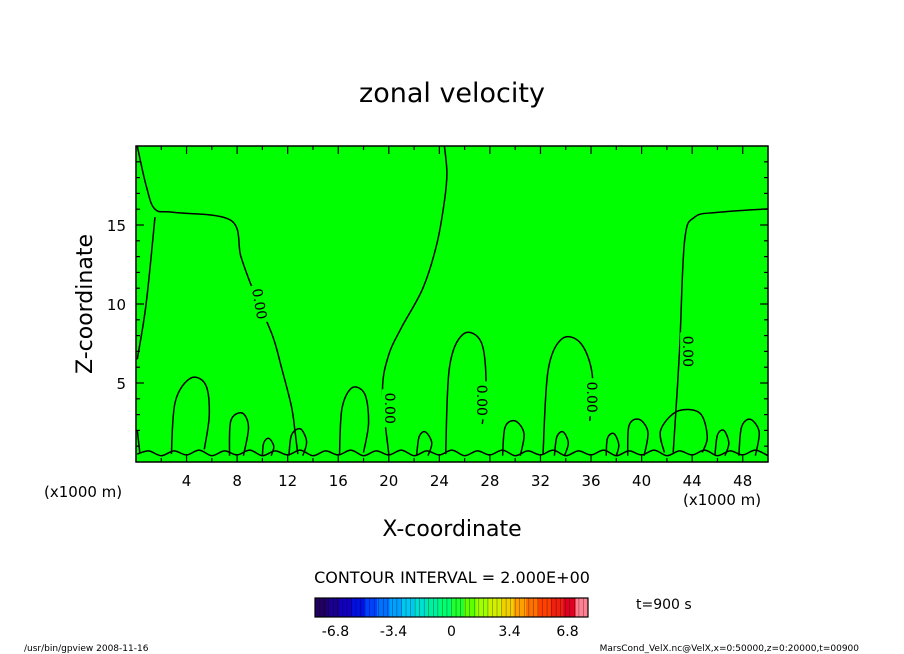  What do you see at coordinates (287, 481) in the screenshot?
I see `x-tick-label: 12` at bounding box center [287, 481].